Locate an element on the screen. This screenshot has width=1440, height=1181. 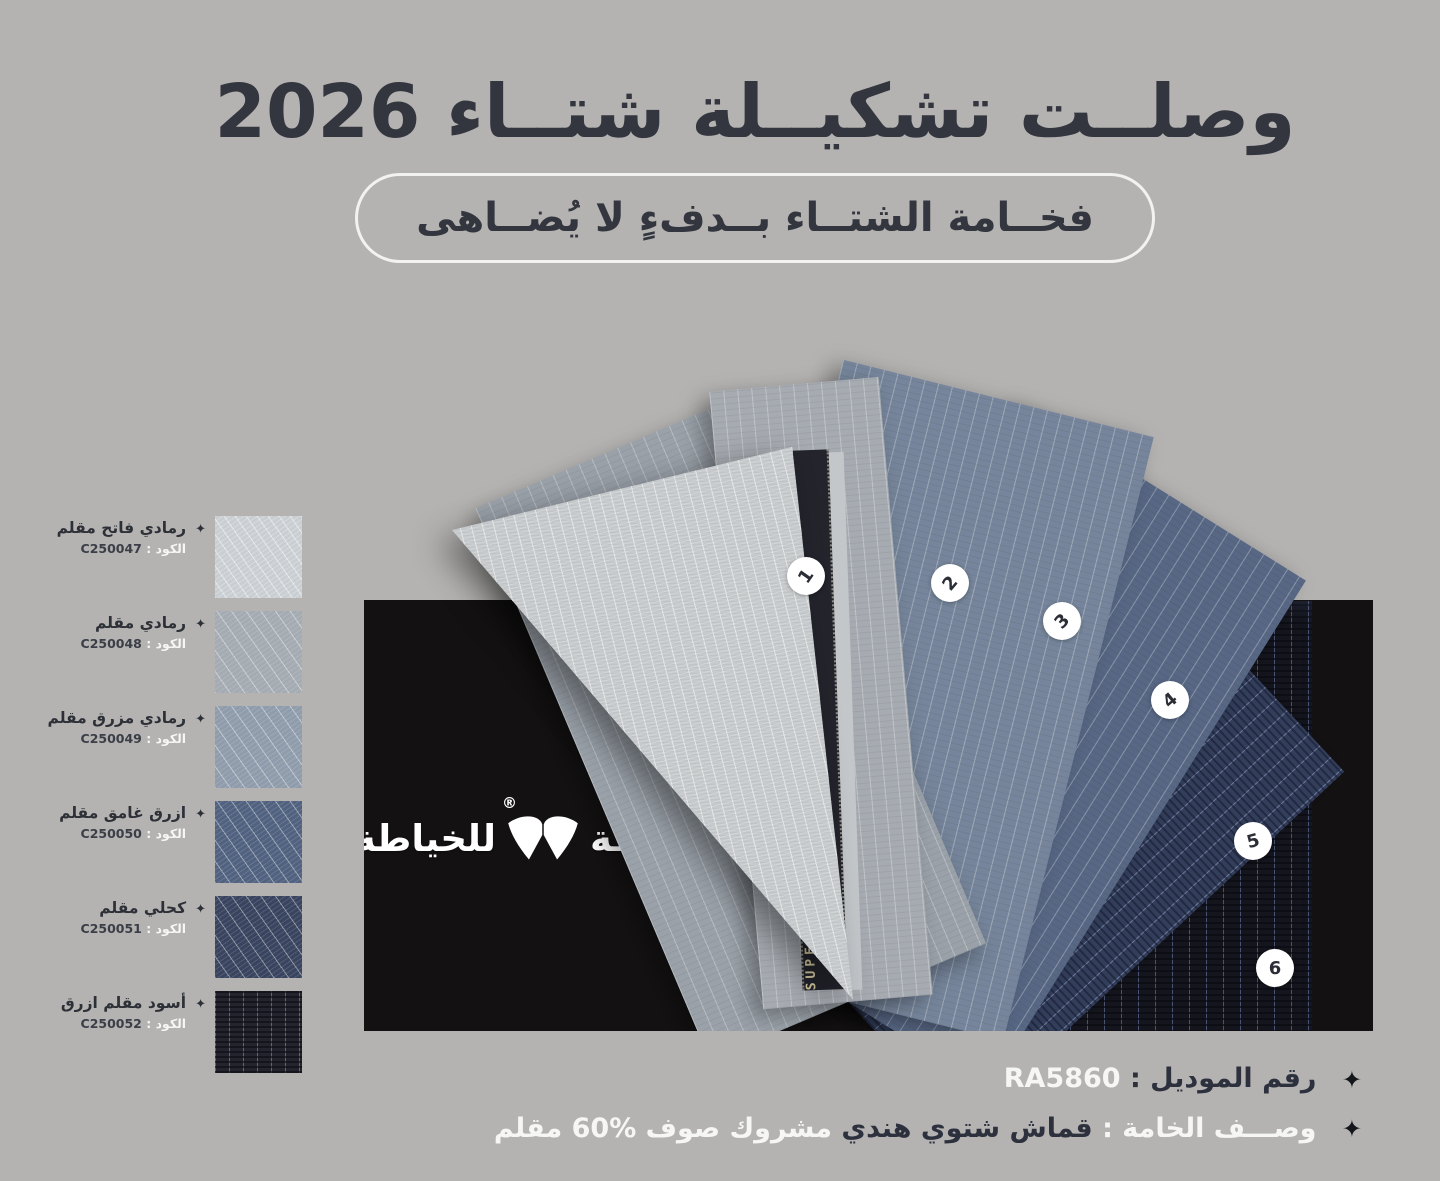
swatch-name: كحلي مقلم is located at coordinates (143, 908).